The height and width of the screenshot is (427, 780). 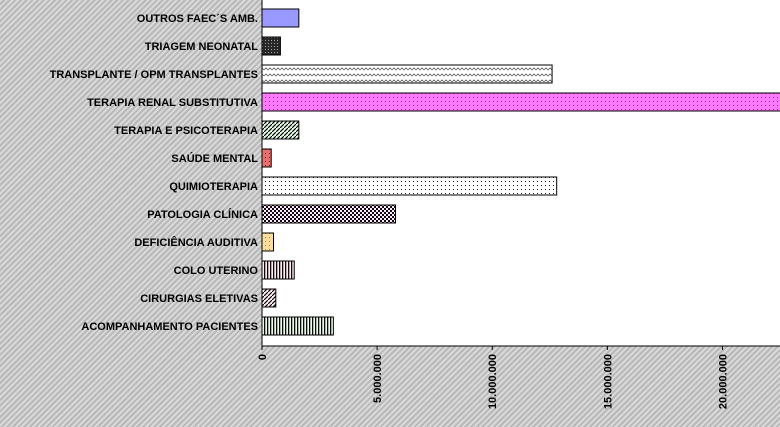 I want to click on bar-defici-ncia-auditiva, so click(x=268, y=242).